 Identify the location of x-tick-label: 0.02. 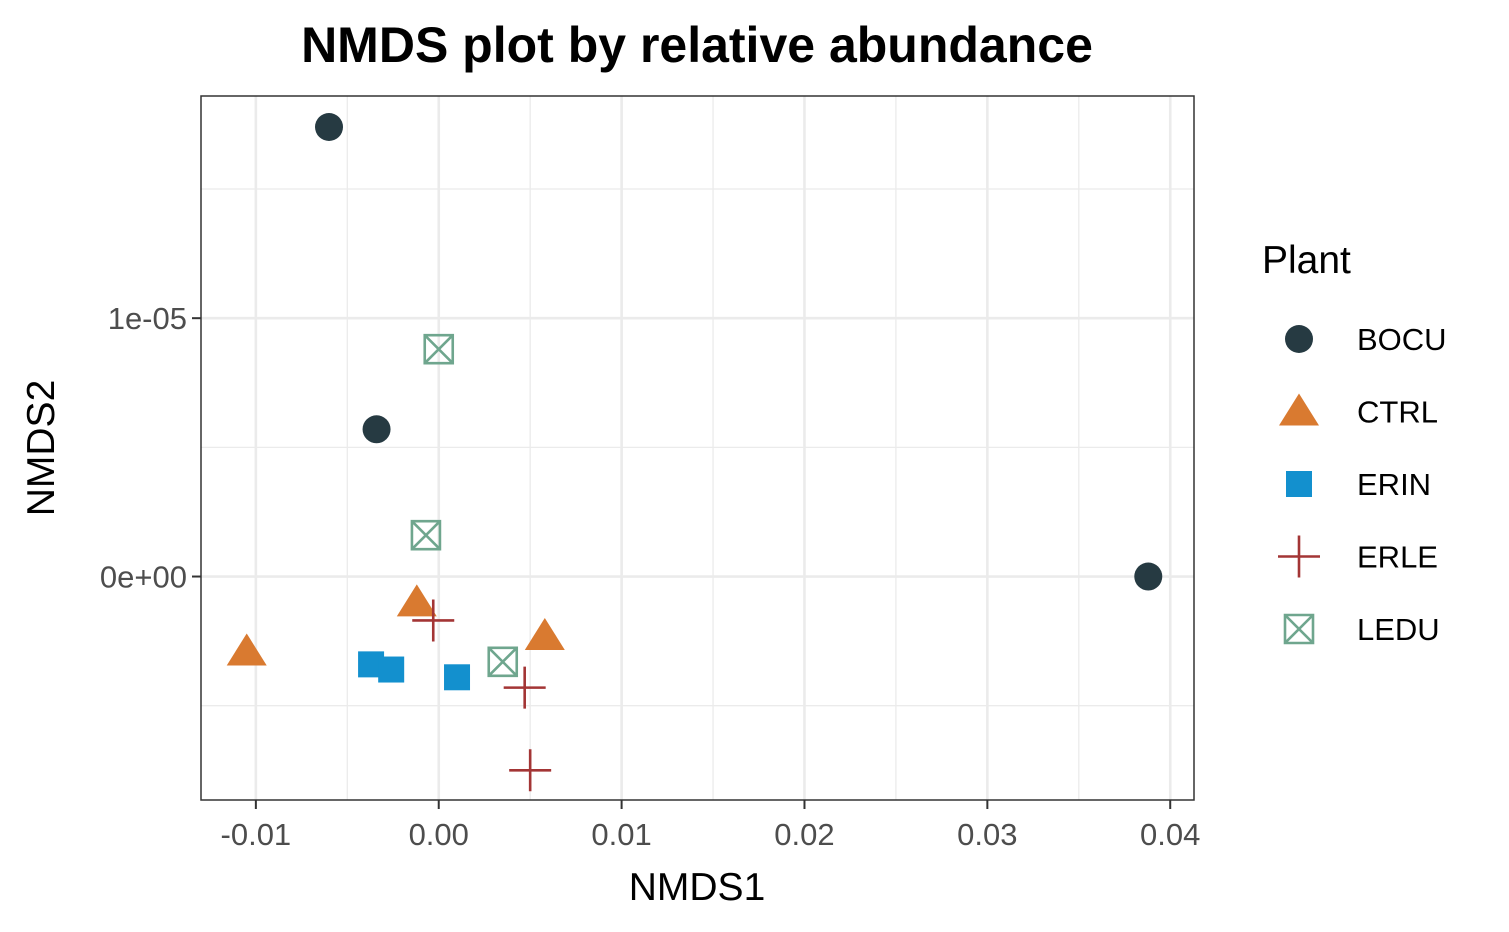
(804, 834).